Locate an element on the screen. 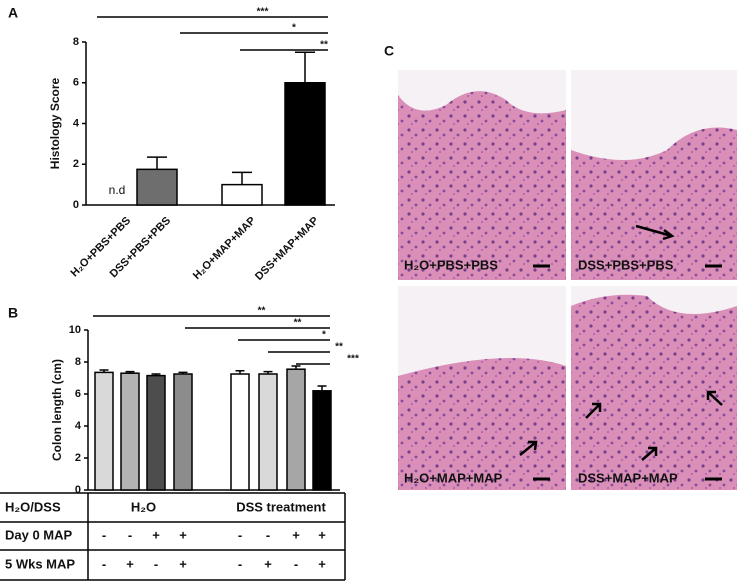 This screenshot has width=737, height=582. table-group: DSS treatment is located at coordinates (281, 506).